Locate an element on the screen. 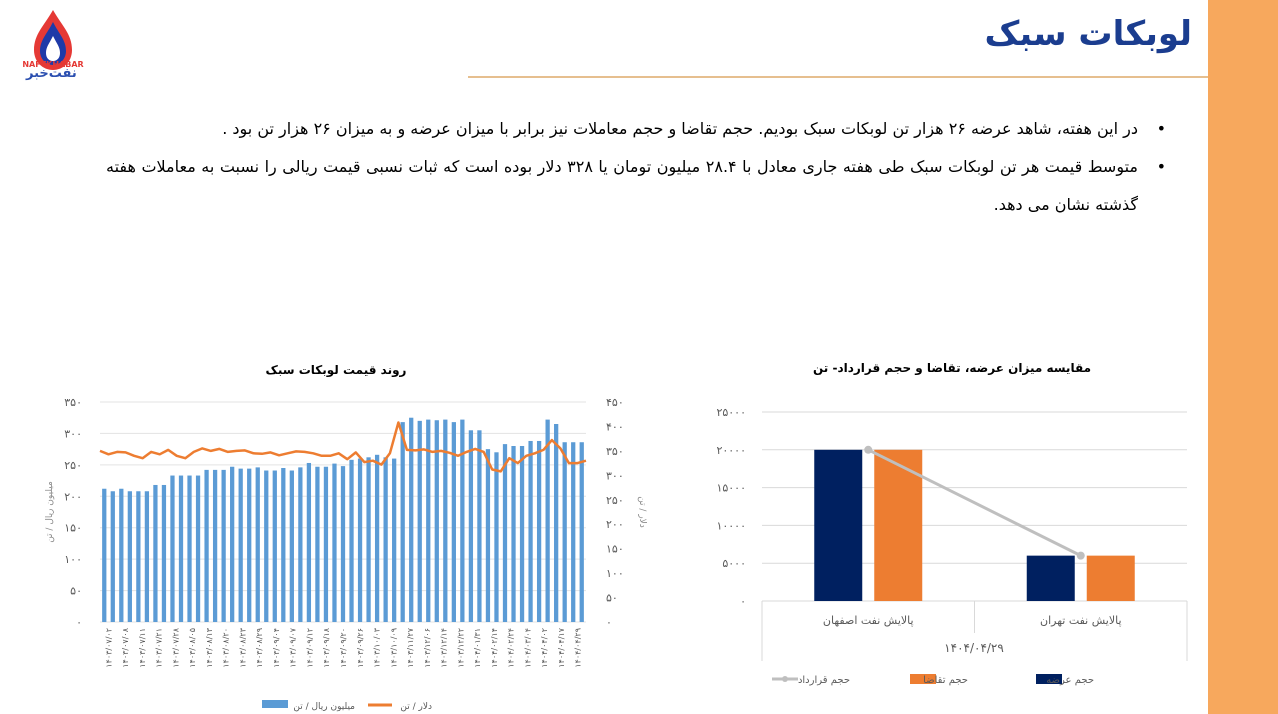  x-tick-label: ۱۴۰۳/۰۹/۱۸ is located at coordinates (326, 647).